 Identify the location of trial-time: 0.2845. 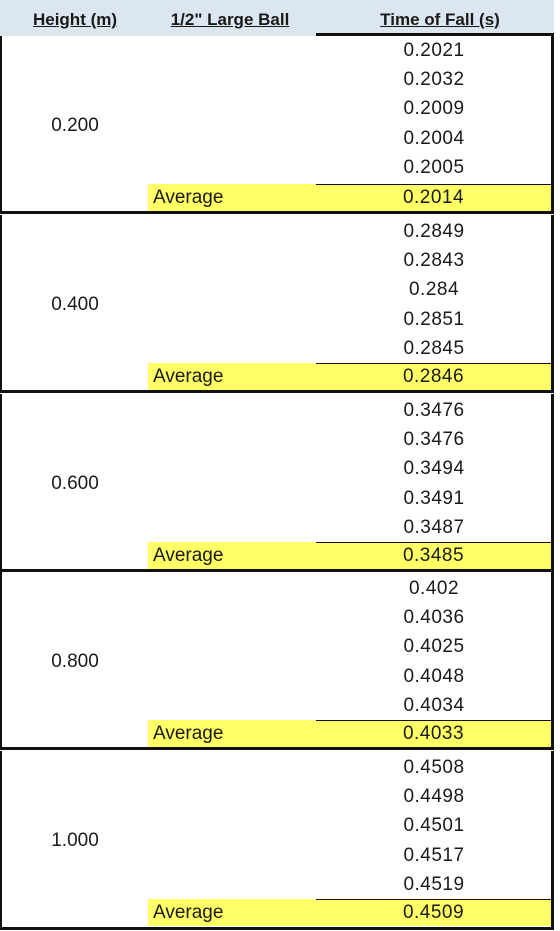
(434, 348).